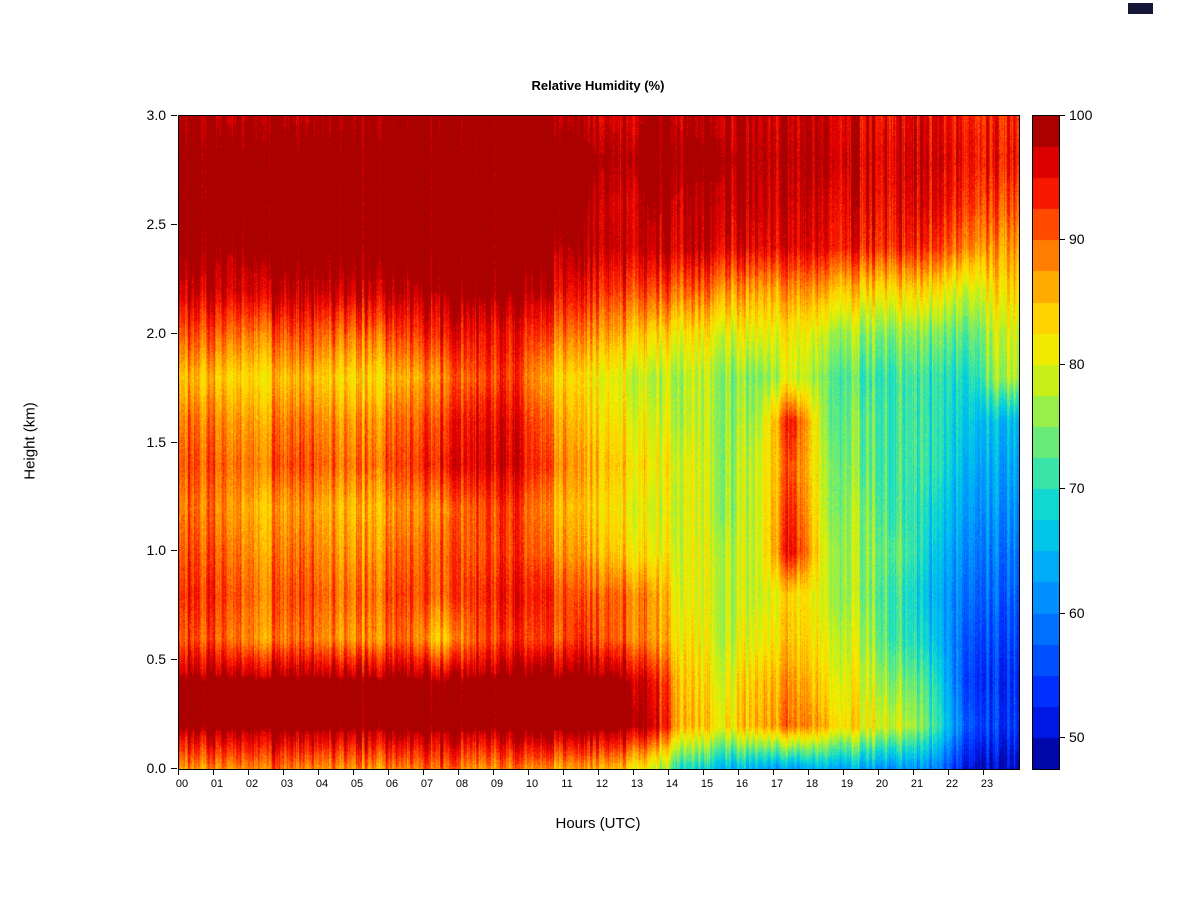 This screenshot has width=1200, height=900. Describe the element at coordinates (742, 784) in the screenshot. I see `x-tick-label: 16` at that location.